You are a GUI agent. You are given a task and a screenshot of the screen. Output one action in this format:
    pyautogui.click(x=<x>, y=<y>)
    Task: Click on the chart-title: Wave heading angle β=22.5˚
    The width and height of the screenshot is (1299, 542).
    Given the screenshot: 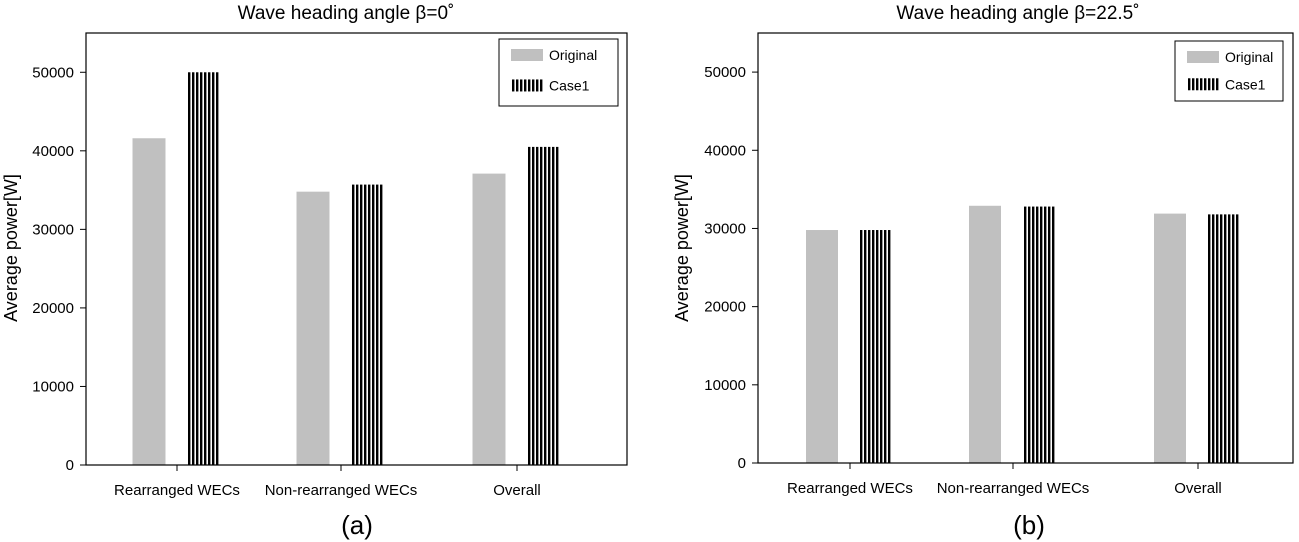 What is the action you would take?
    pyautogui.click(x=1017, y=13)
    